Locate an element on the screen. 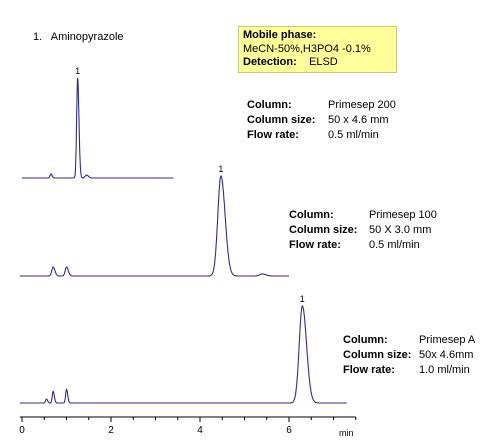  compound-legend: 1. Aminopyrazole is located at coordinates (78, 37).